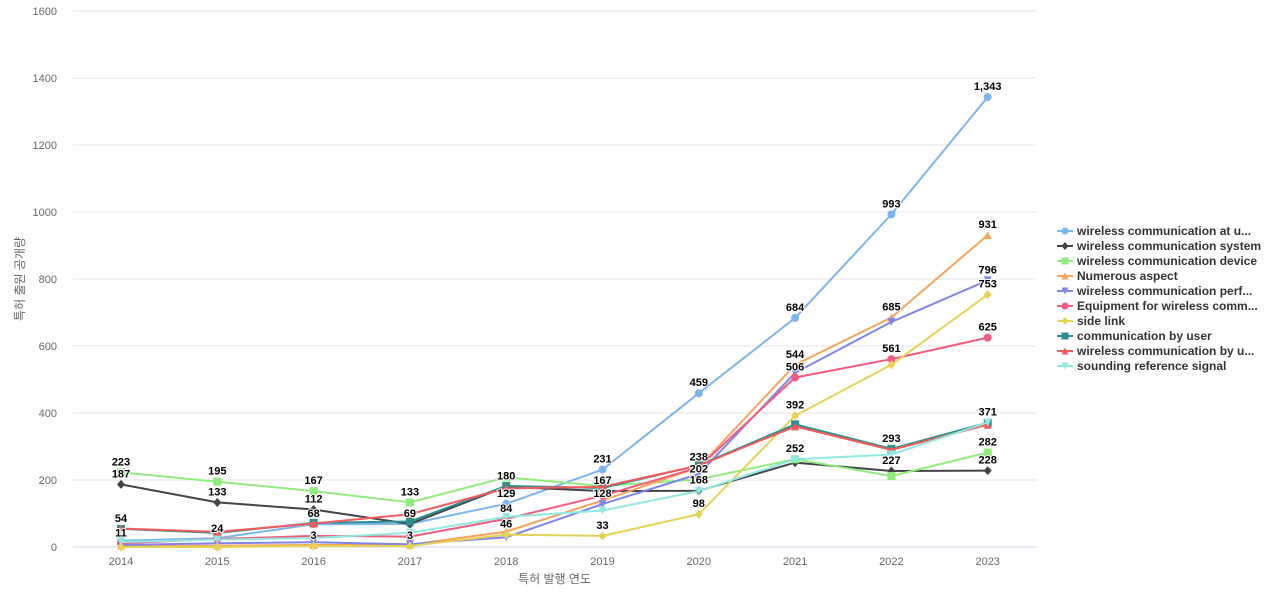  What do you see at coordinates (988, 87) in the screenshot?
I see `data-label: 1,343` at bounding box center [988, 87].